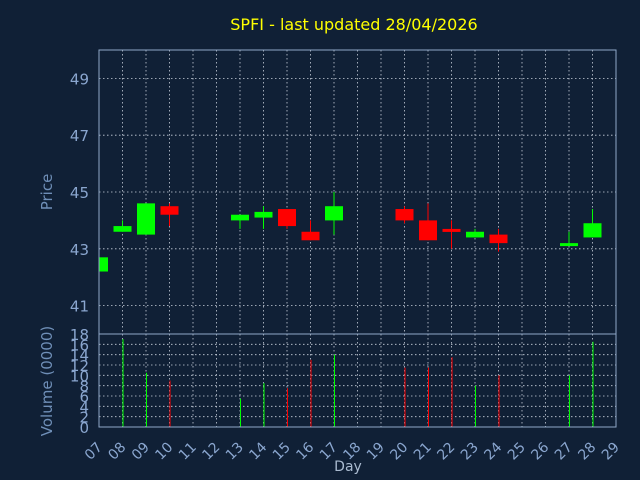 This screenshot has width=640, height=480. I want to click on price-tick-label: 47, so click(79, 136).